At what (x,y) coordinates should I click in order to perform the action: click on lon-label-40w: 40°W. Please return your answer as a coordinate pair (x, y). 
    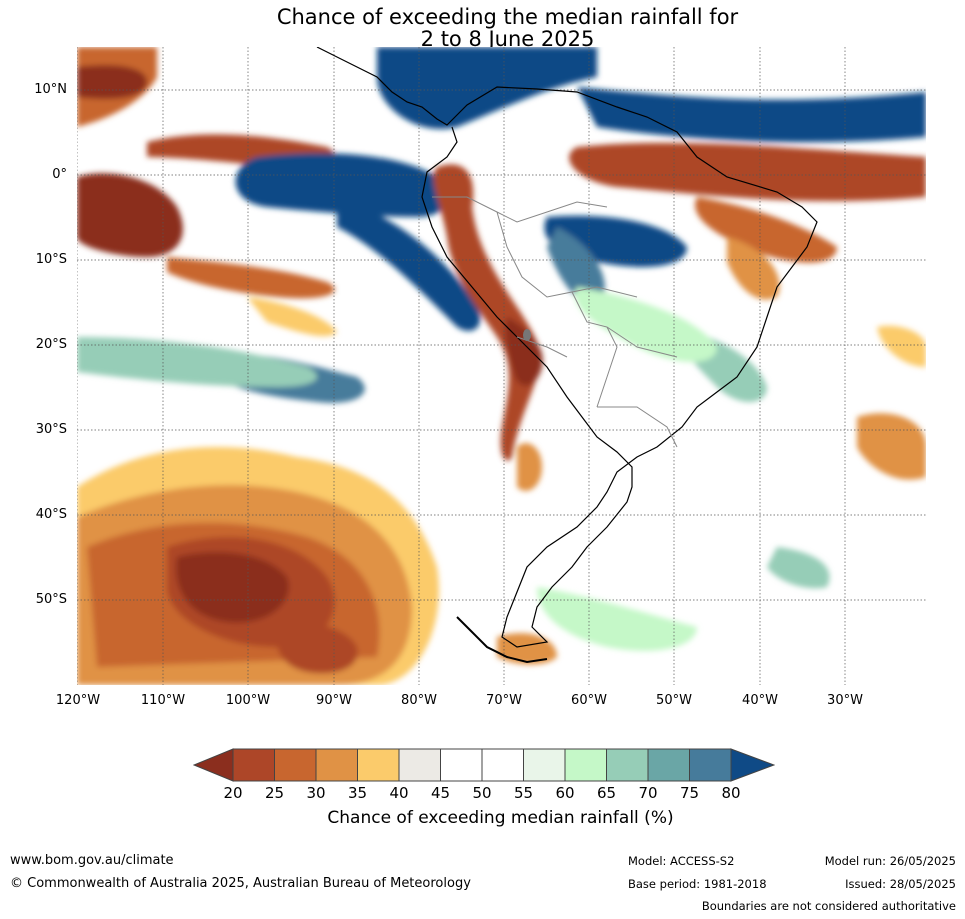
    Looking at the image, I should click on (760, 700).